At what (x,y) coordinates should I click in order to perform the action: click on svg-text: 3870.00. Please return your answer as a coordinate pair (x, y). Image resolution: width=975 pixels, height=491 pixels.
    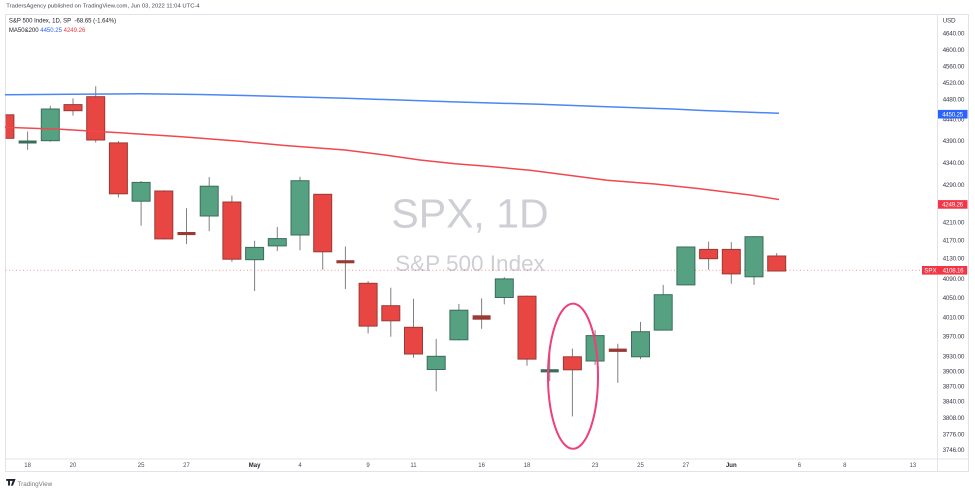
    Looking at the image, I should click on (954, 387).